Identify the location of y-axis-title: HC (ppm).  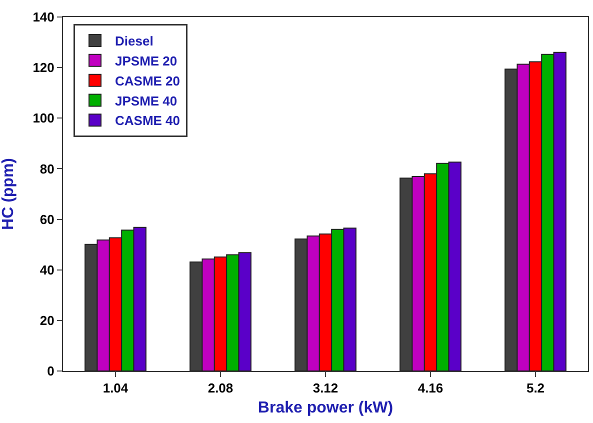
(8, 194).